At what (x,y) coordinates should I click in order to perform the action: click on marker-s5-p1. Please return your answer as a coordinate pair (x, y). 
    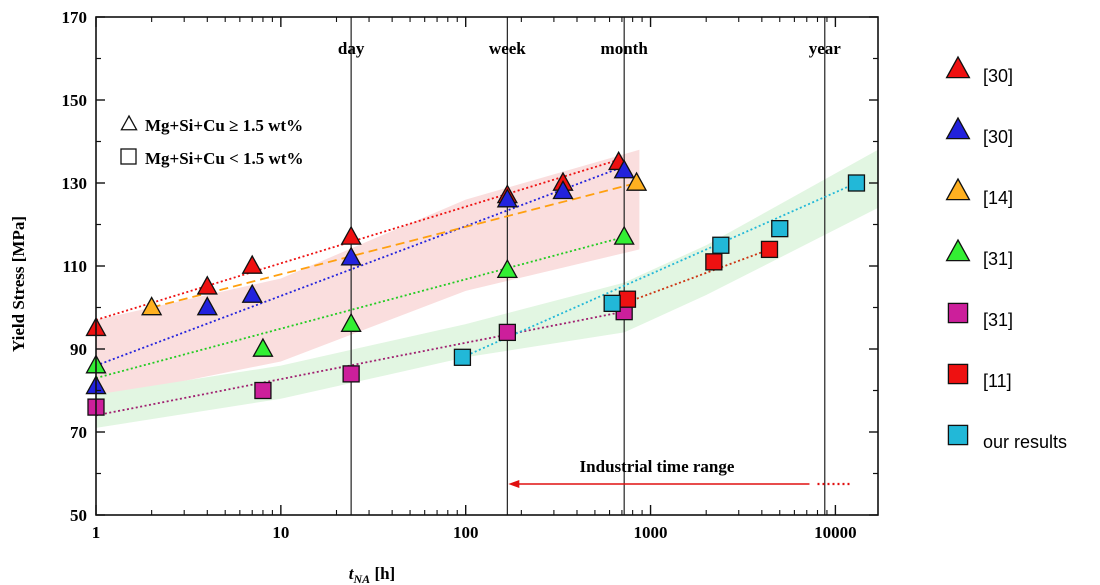
    Looking at the image, I should click on (714, 262).